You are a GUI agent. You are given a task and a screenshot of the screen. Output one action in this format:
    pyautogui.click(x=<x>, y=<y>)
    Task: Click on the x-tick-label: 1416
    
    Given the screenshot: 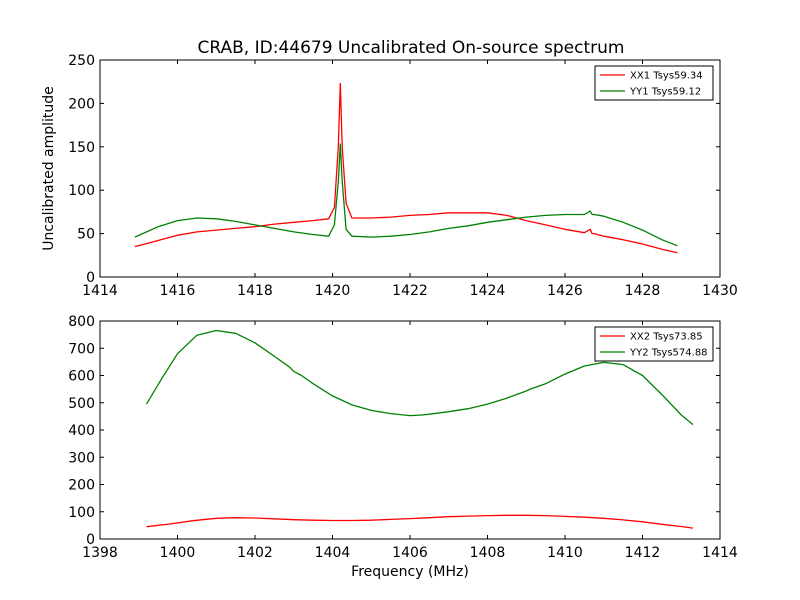 What is the action you would take?
    pyautogui.click(x=178, y=291)
    